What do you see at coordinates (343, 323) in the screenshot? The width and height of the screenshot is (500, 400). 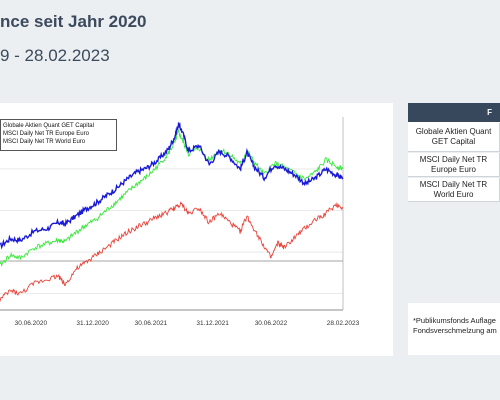 I see `x-tick-label: 28.02.2023` at bounding box center [343, 323].